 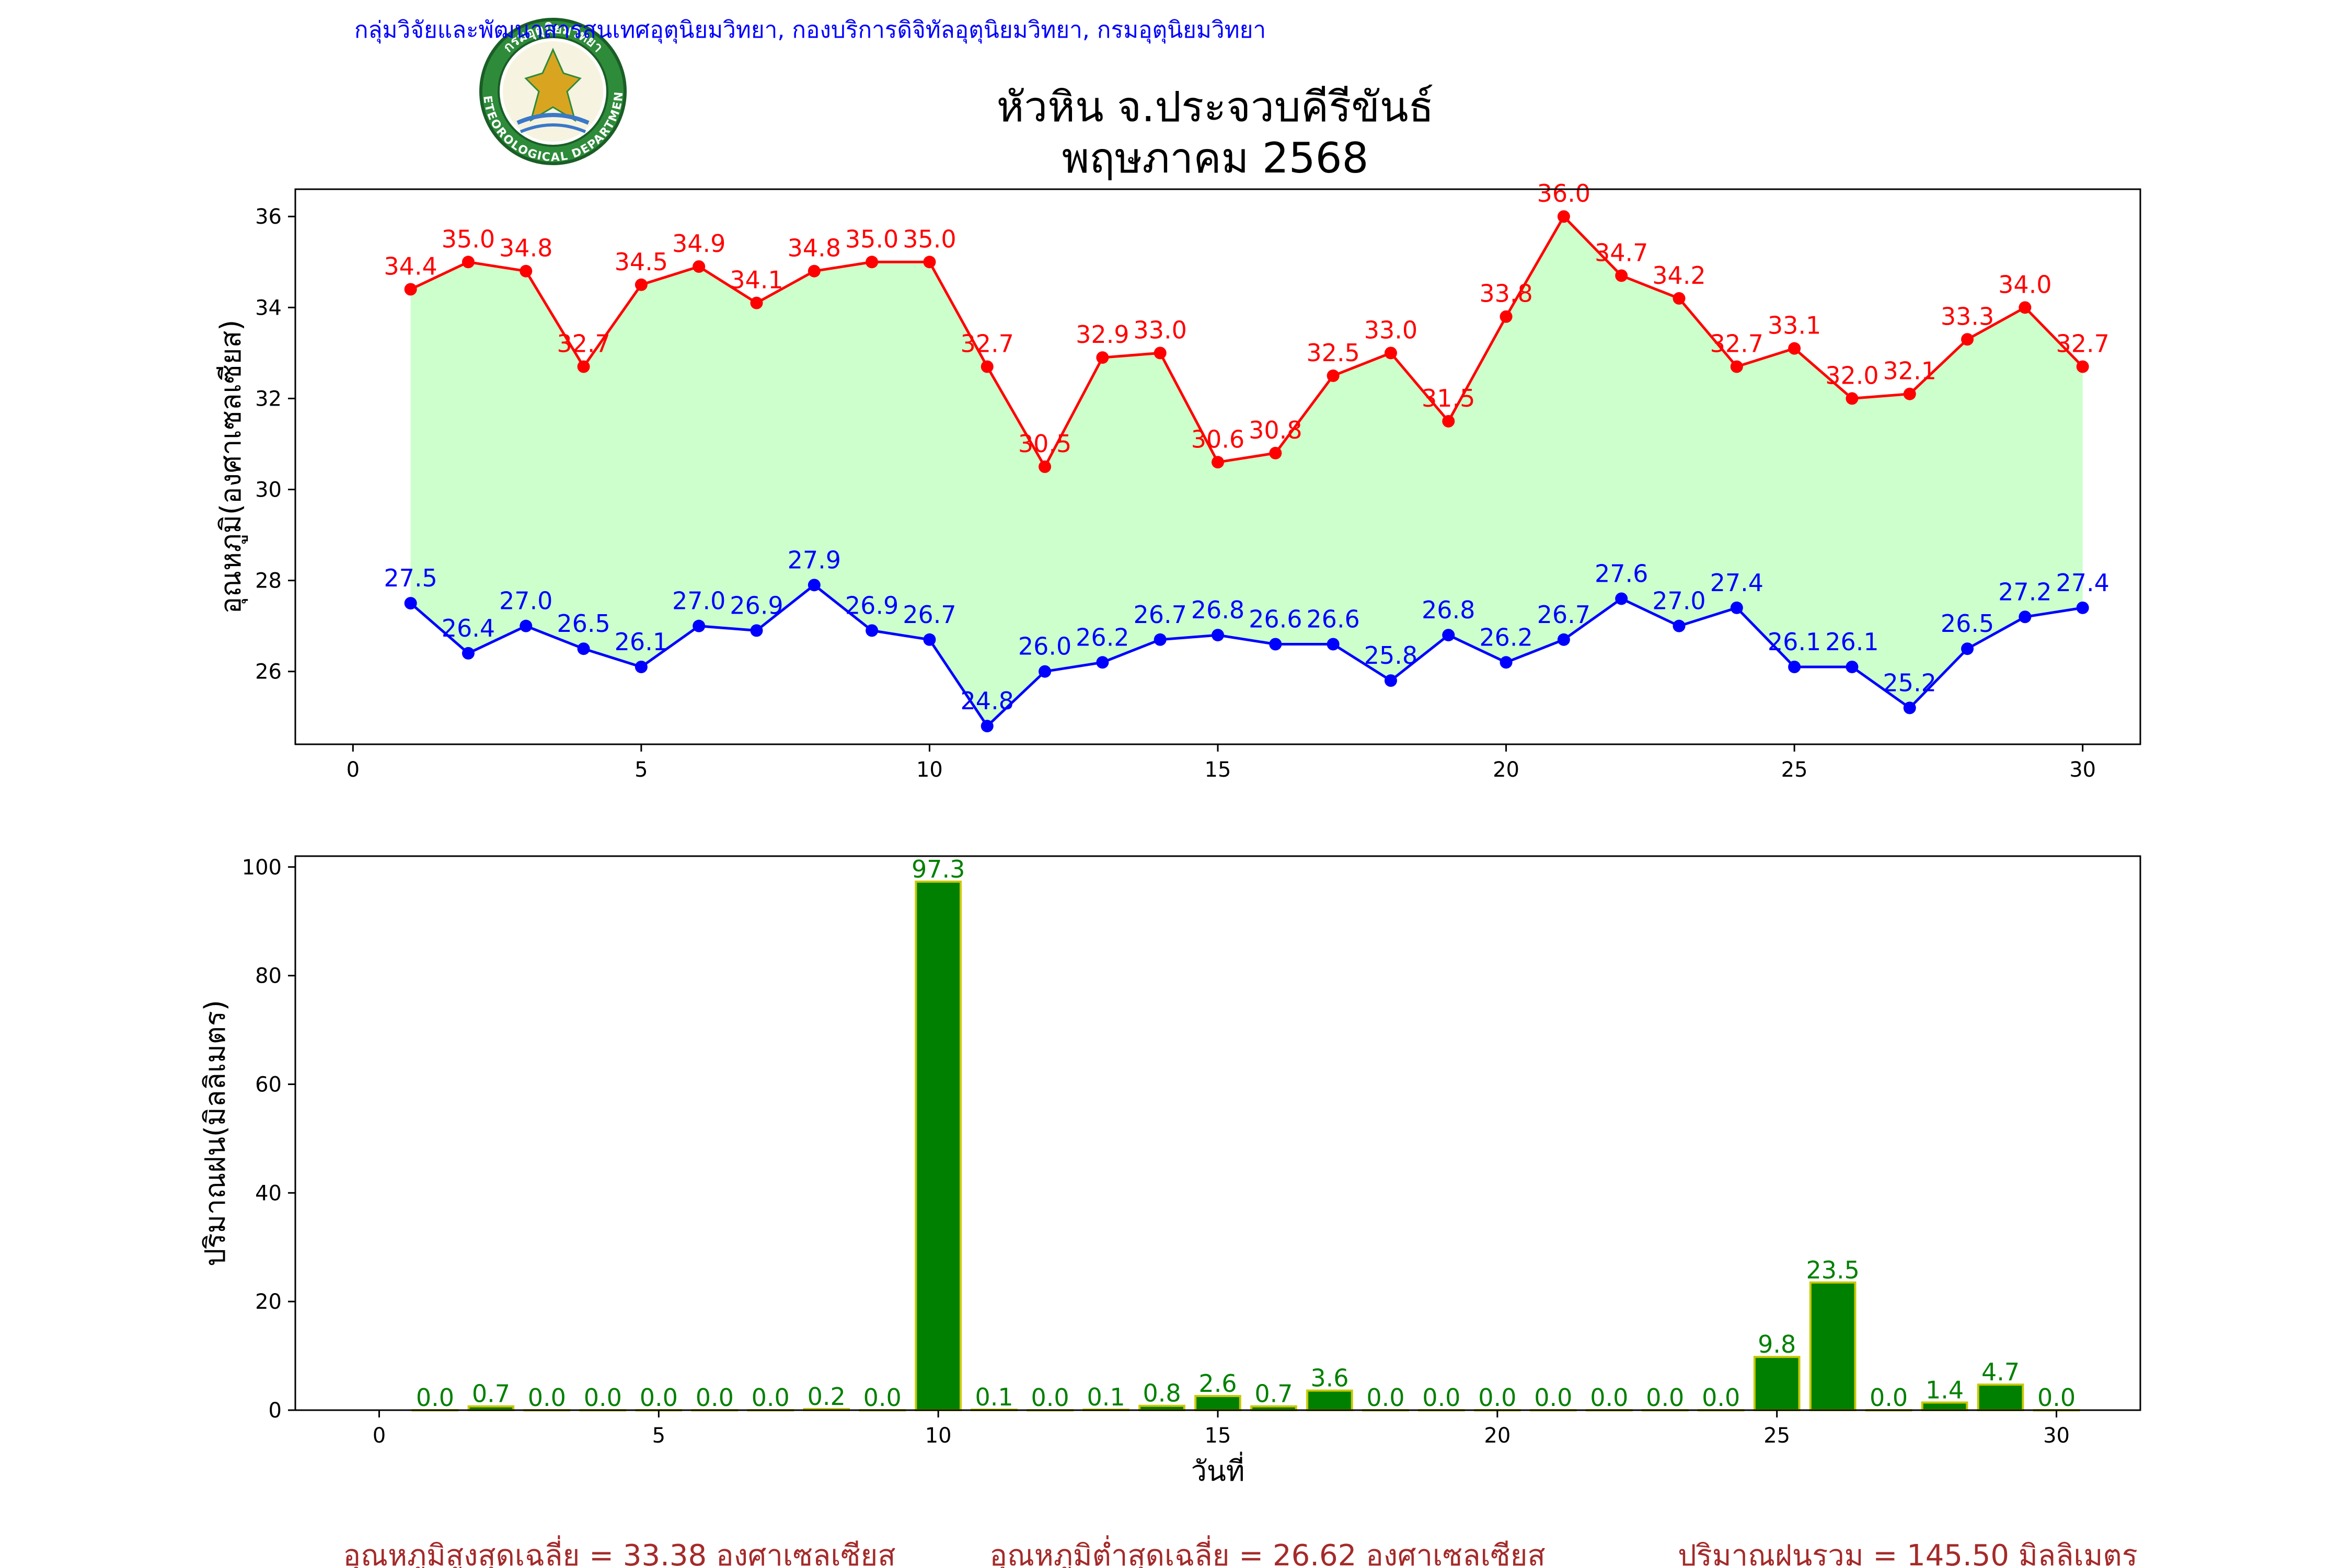 What do you see at coordinates (1329, 1378) in the screenshot?
I see `rain-data-label: 3.6` at bounding box center [1329, 1378].